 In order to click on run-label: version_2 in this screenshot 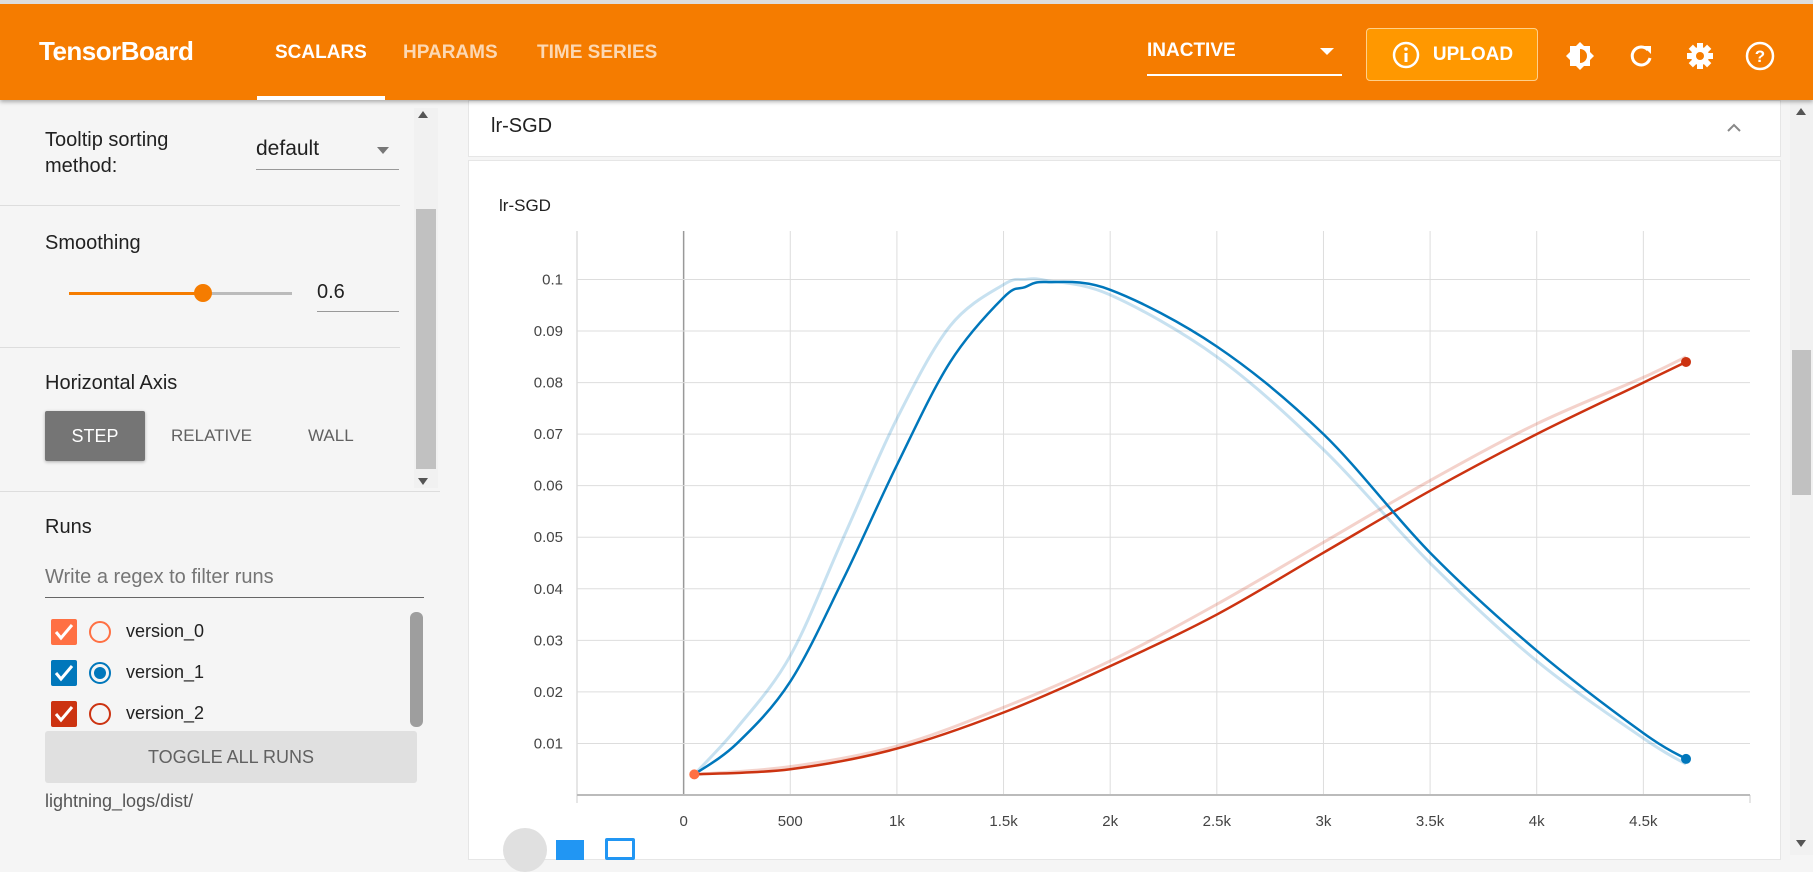, I will do `click(165, 713)`.